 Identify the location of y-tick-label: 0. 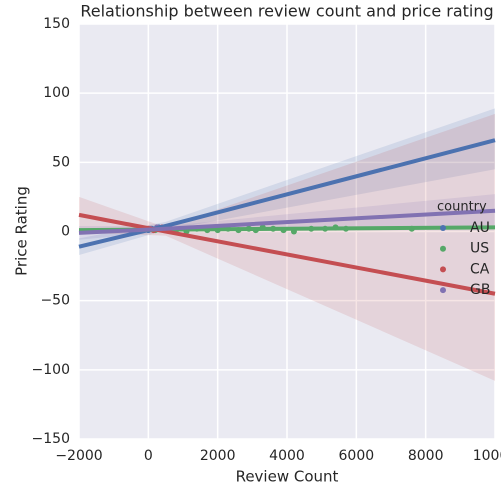
(65, 232).